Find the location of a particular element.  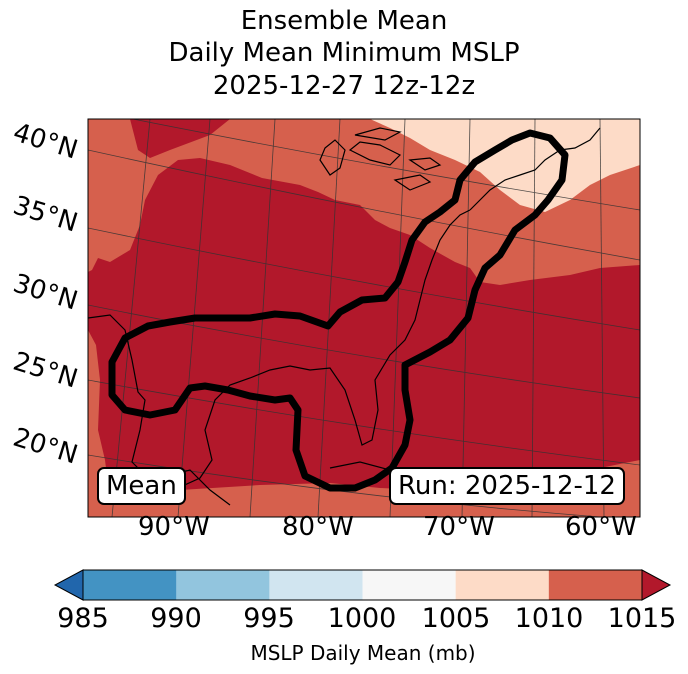

lon-label-80w: 80°W is located at coordinates (318, 527).